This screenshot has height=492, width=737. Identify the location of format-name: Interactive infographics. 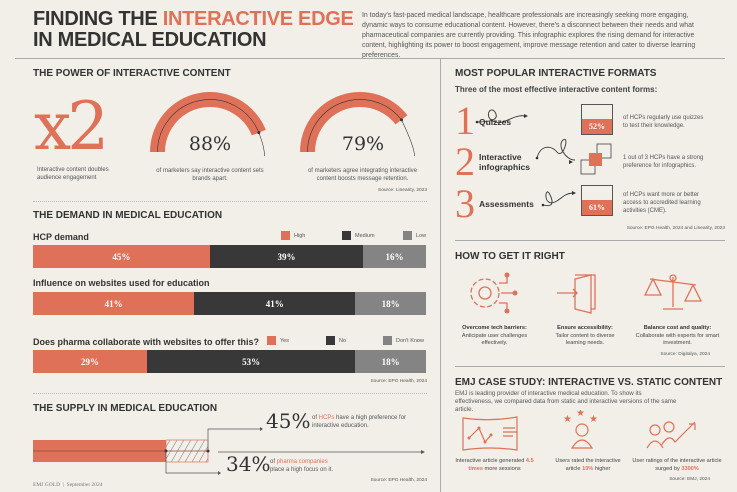
(505, 162).